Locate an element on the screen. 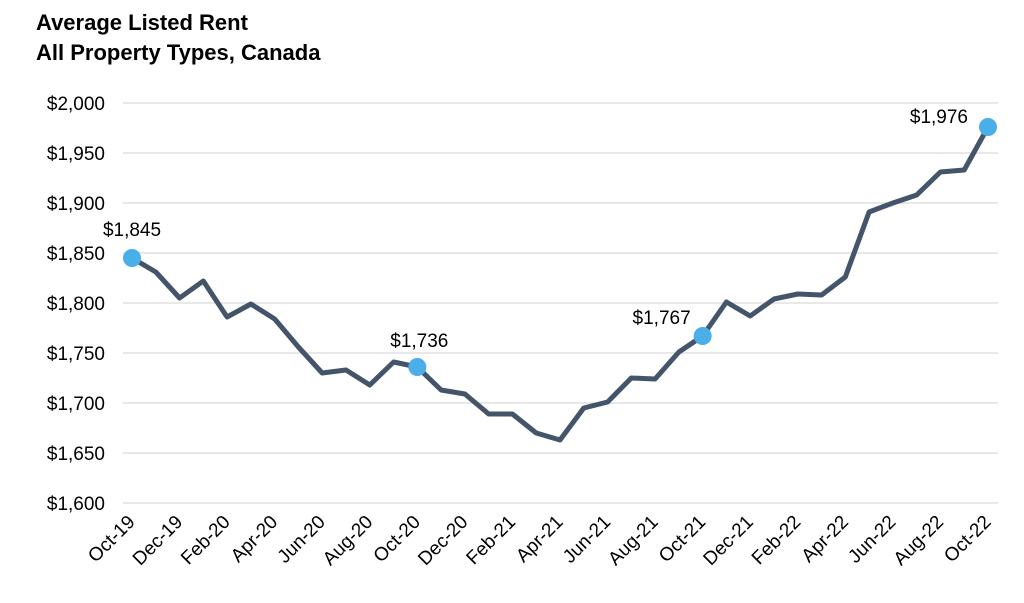 This screenshot has width=1024, height=603. y-tick-label: $1,950 is located at coordinates (76, 154).